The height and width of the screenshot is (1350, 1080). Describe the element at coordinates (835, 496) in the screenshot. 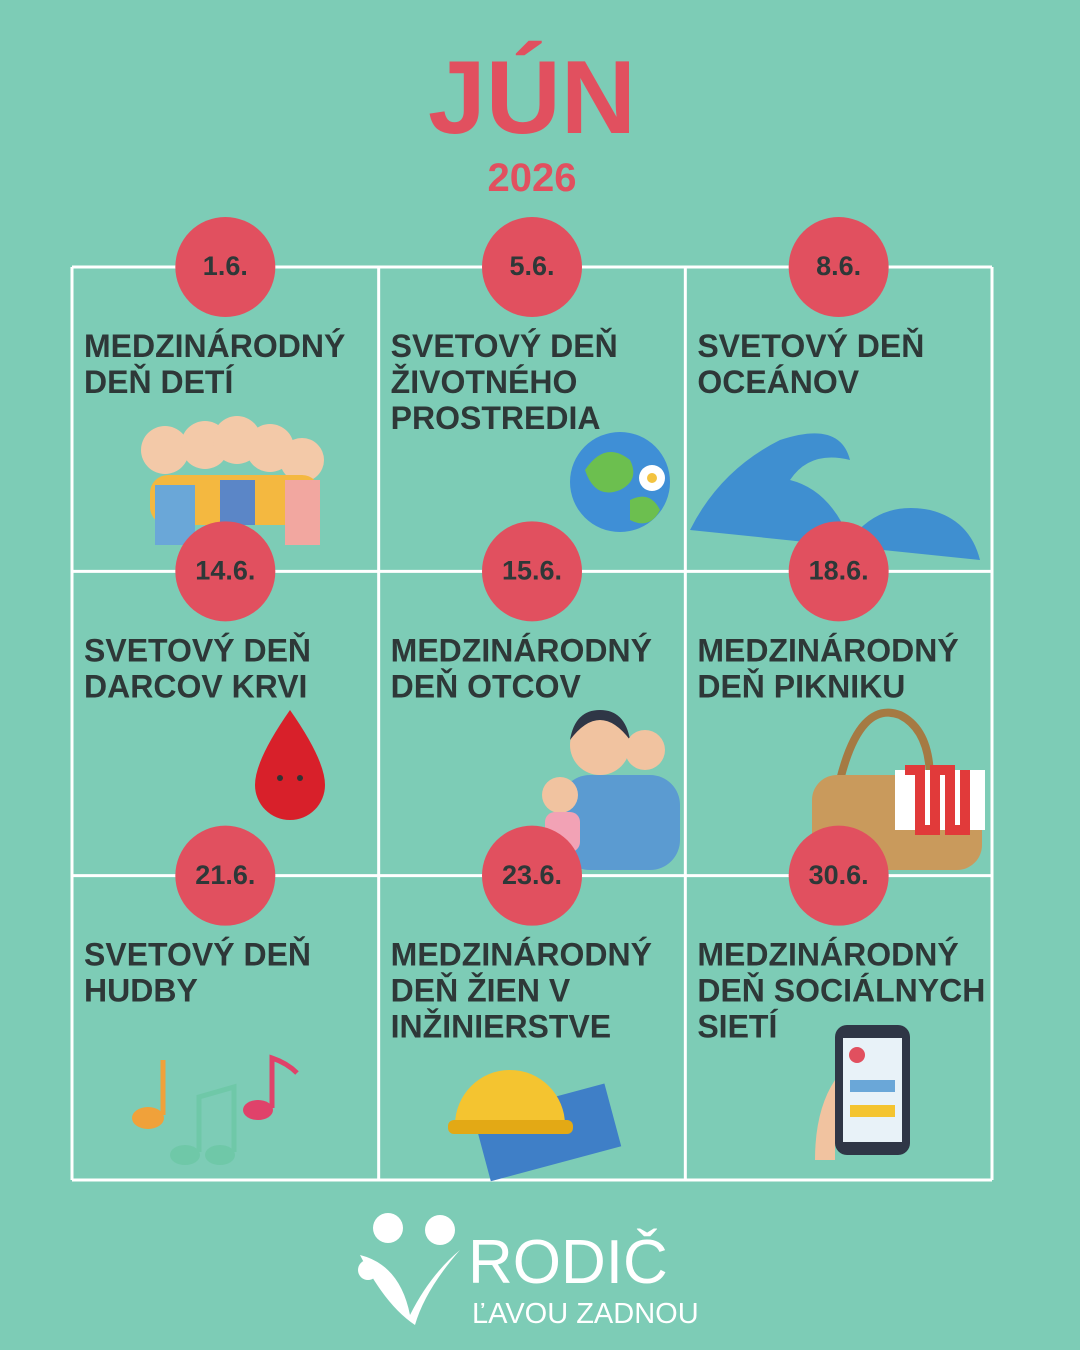

I see `wave-illustration` at that location.